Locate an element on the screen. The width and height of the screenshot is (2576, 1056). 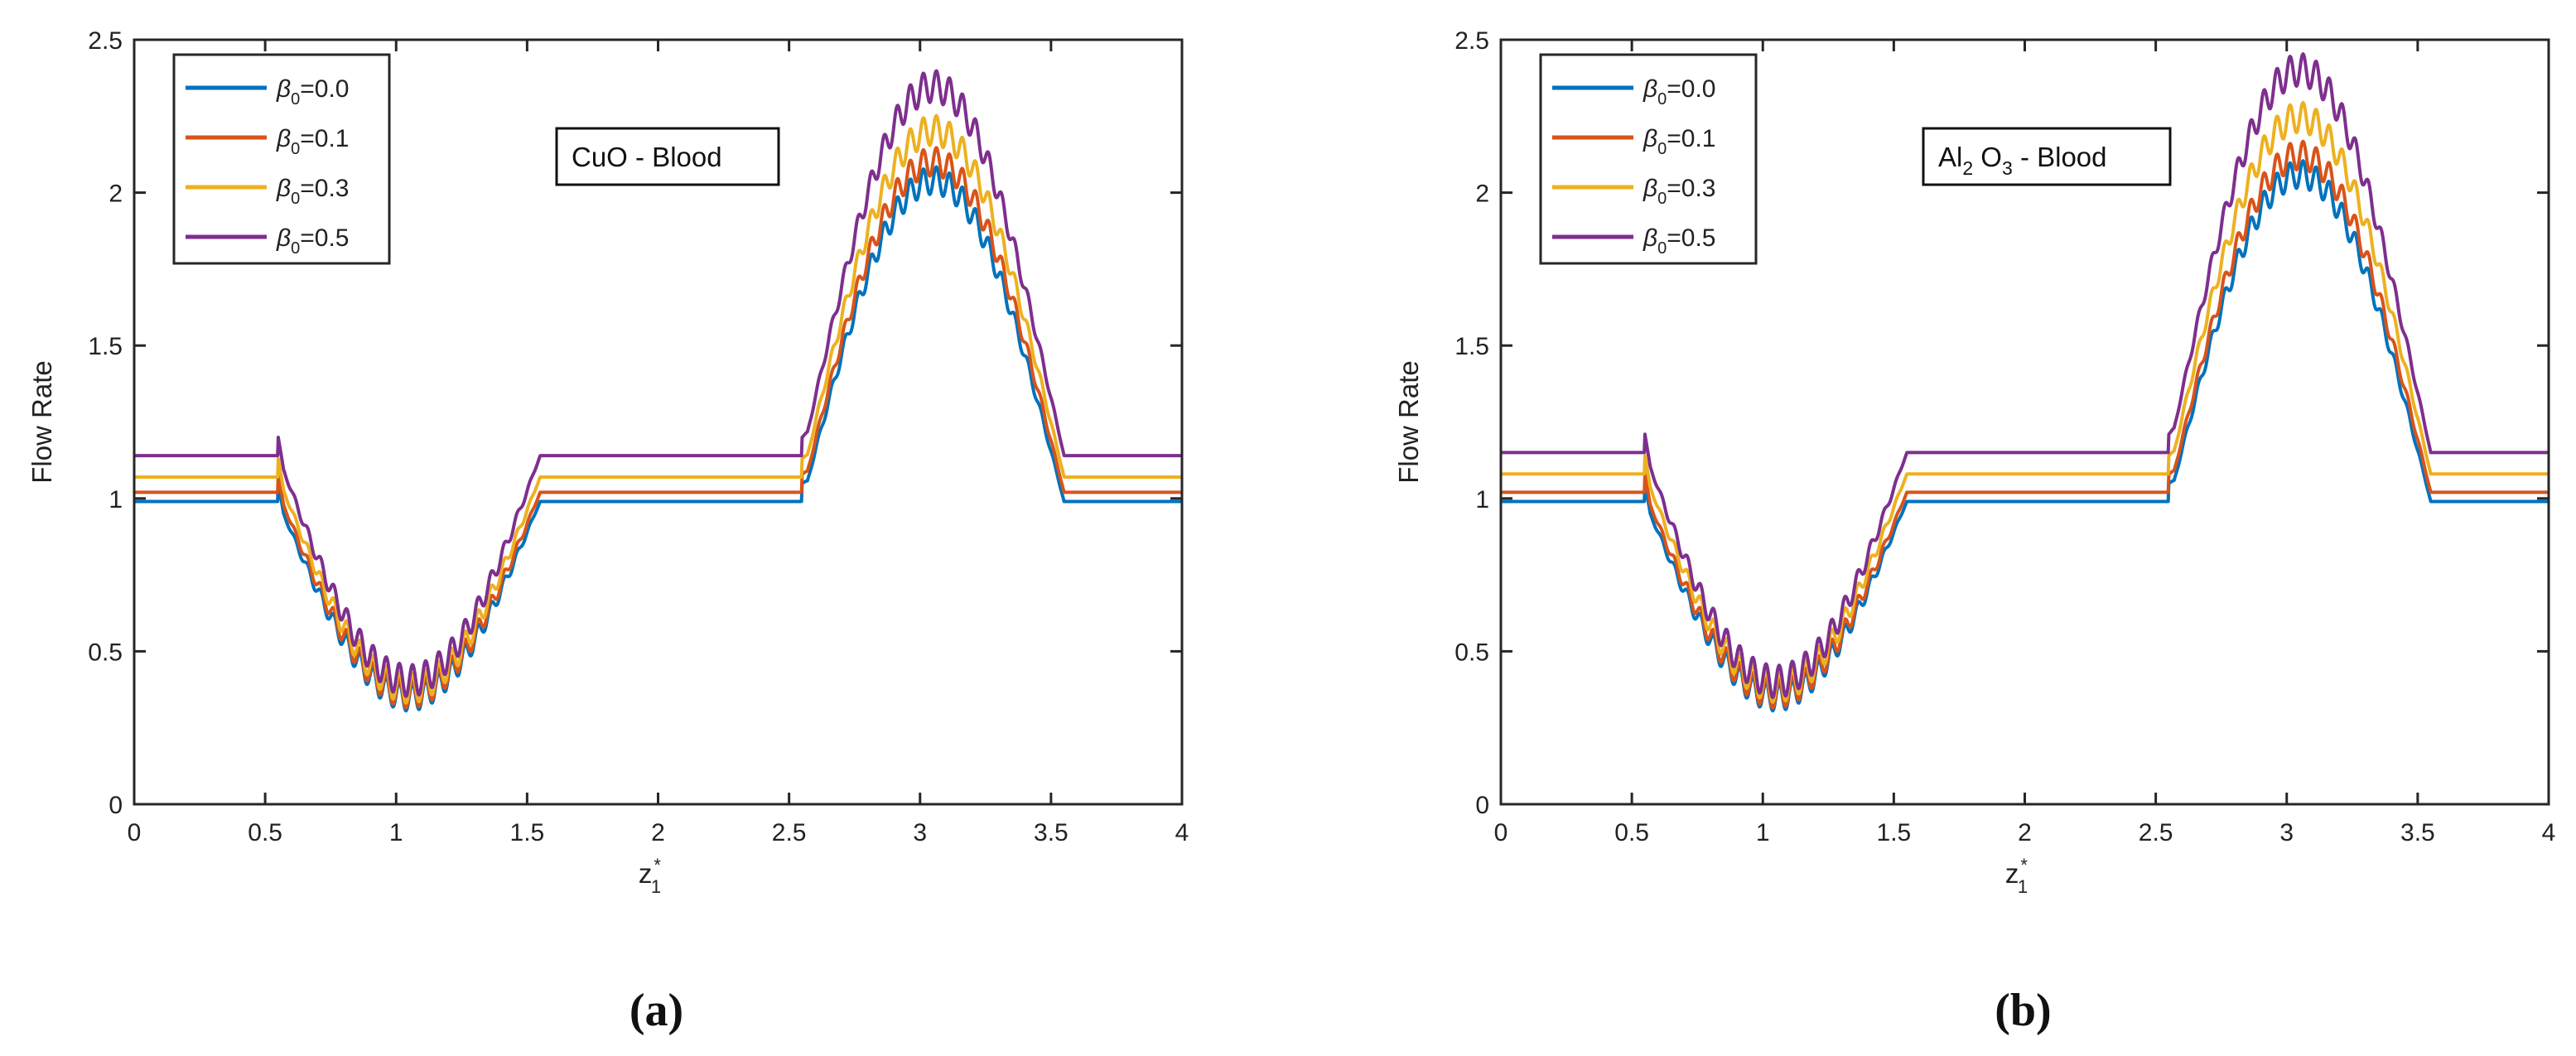
annotation-part: Al is located at coordinates (1950, 157).